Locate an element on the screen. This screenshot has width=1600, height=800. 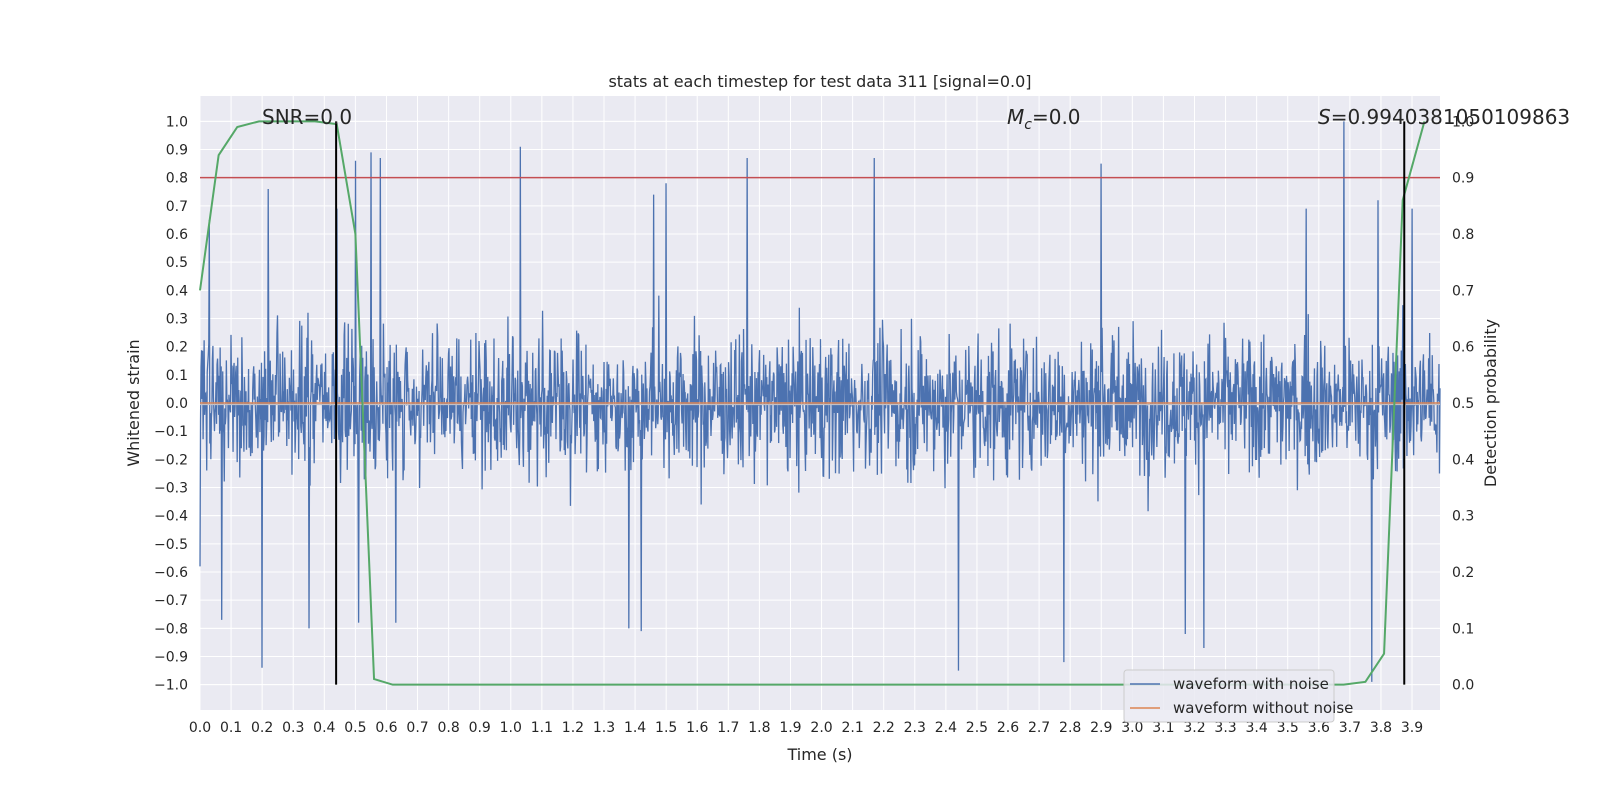
x-tick-label: 3.5 is located at coordinates (1288, 728).